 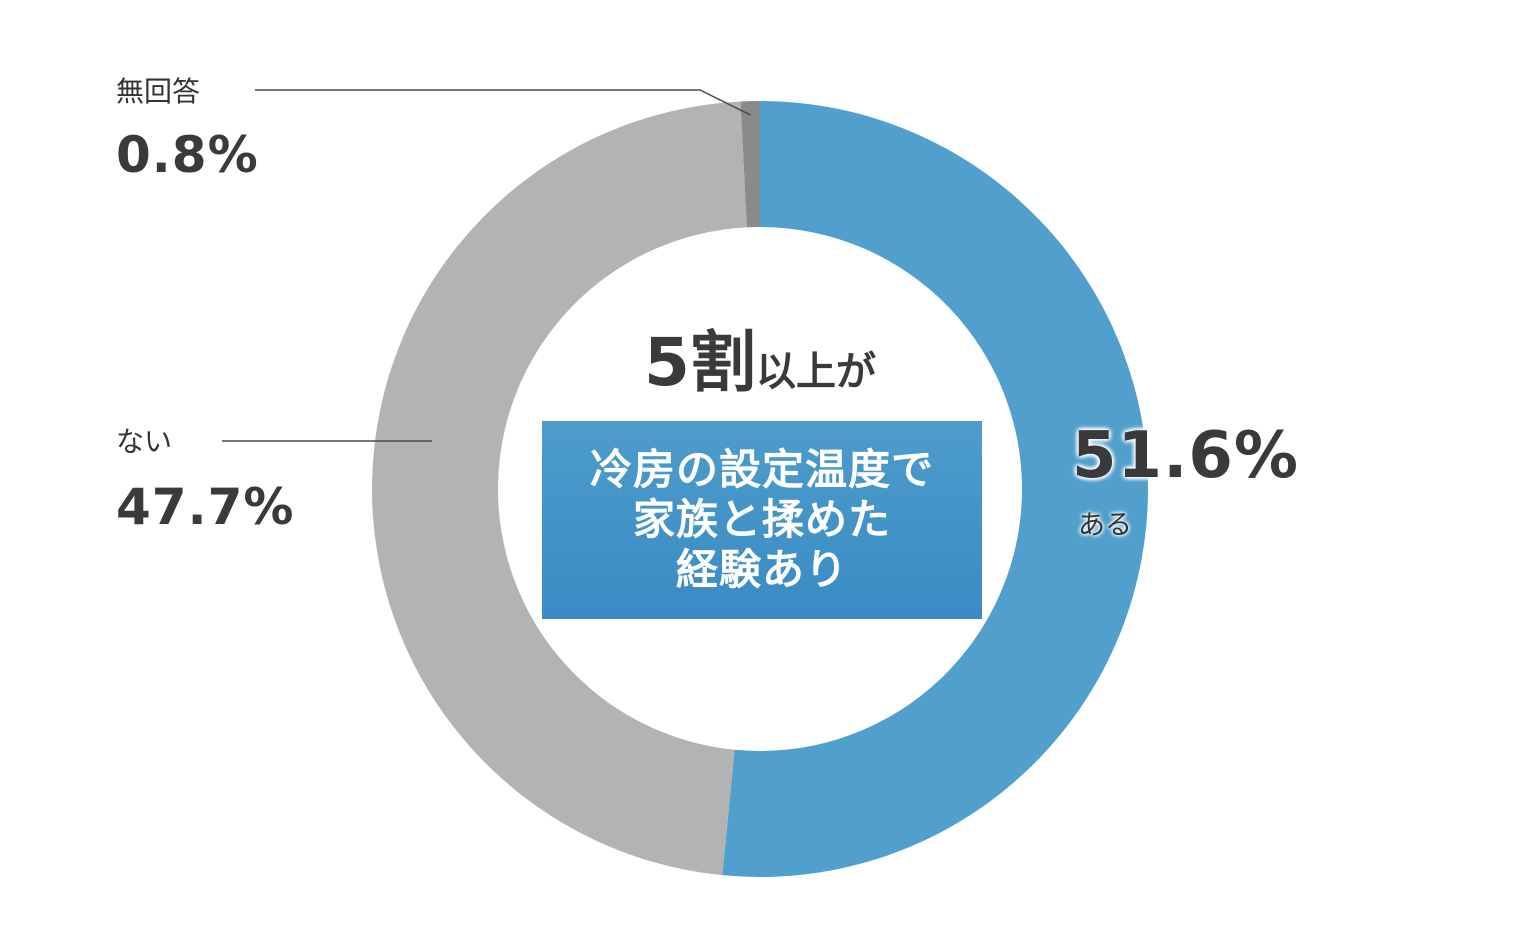 What do you see at coordinates (187, 155) in the screenshot?
I see `slice-value-no-answer: 0.8%` at bounding box center [187, 155].